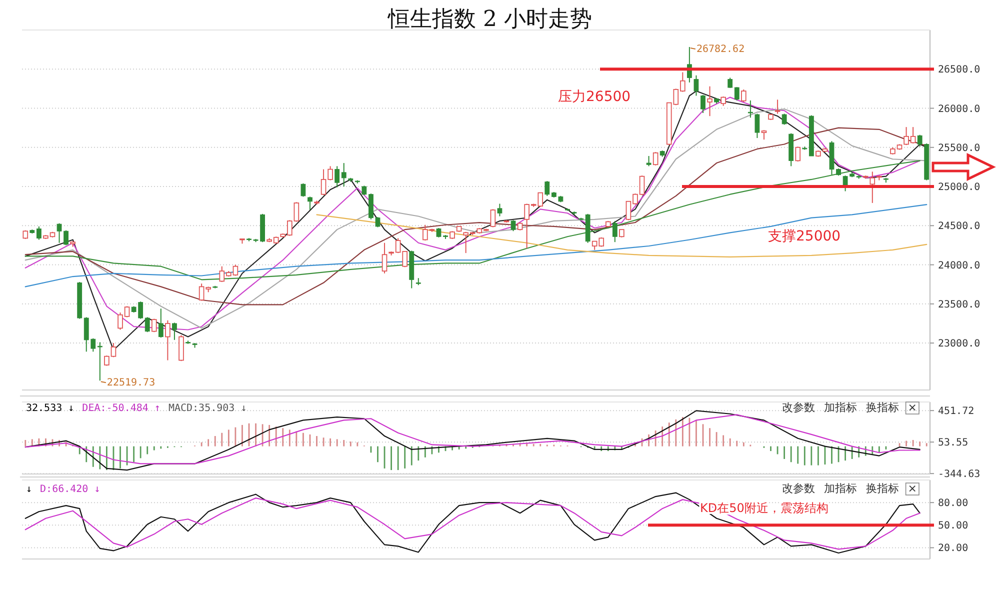 This screenshot has height=607, width=996. I want to click on annotation: 26782.62, so click(720, 50).